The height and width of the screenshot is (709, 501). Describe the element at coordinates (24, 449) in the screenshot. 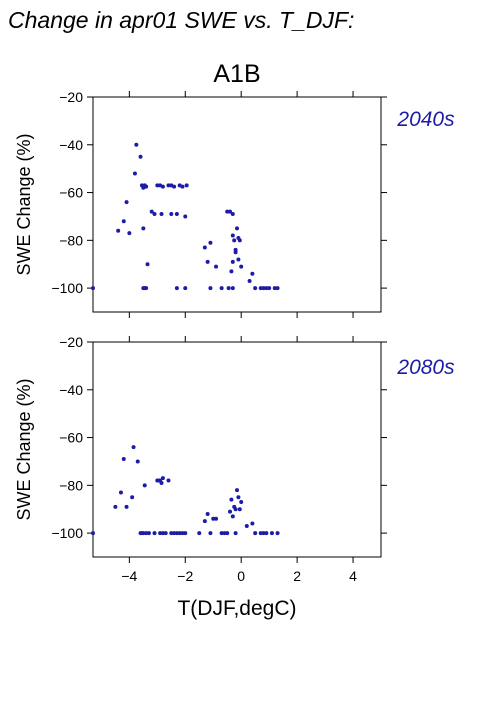

I see `y-axis-label: SWE Change (%)` at that location.